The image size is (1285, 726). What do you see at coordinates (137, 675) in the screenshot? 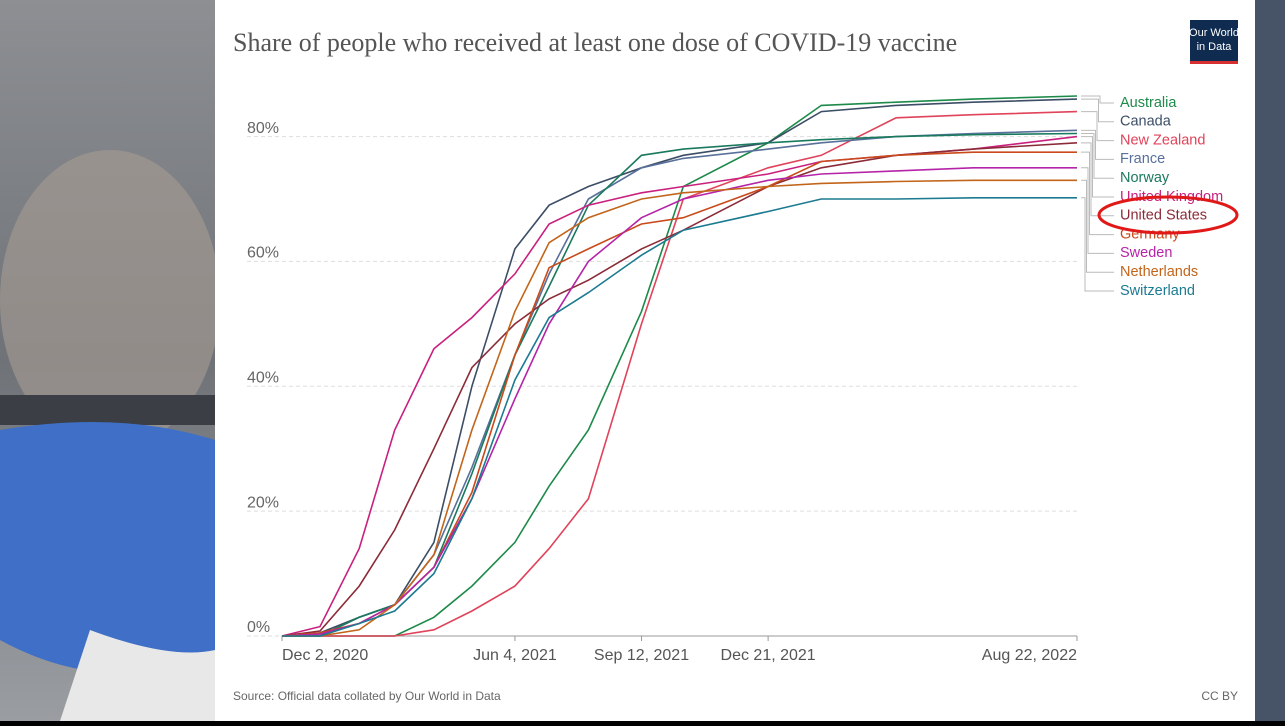
I see `photo-glove` at bounding box center [137, 675].